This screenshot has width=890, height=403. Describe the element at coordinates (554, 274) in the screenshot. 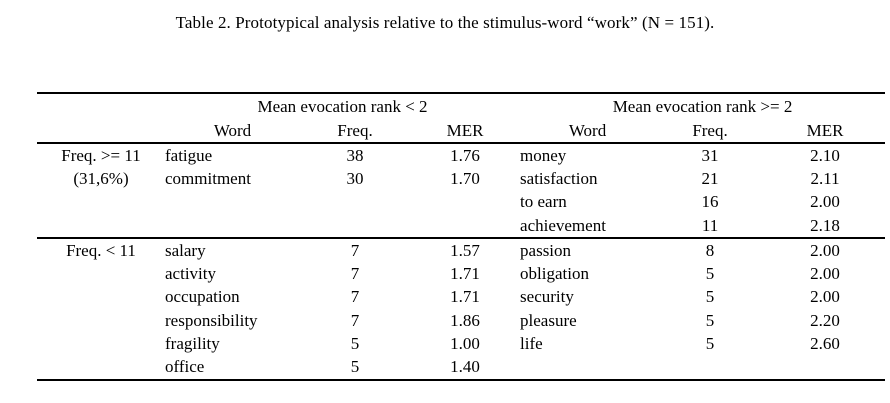

I see `word-cell: obligation` at that location.